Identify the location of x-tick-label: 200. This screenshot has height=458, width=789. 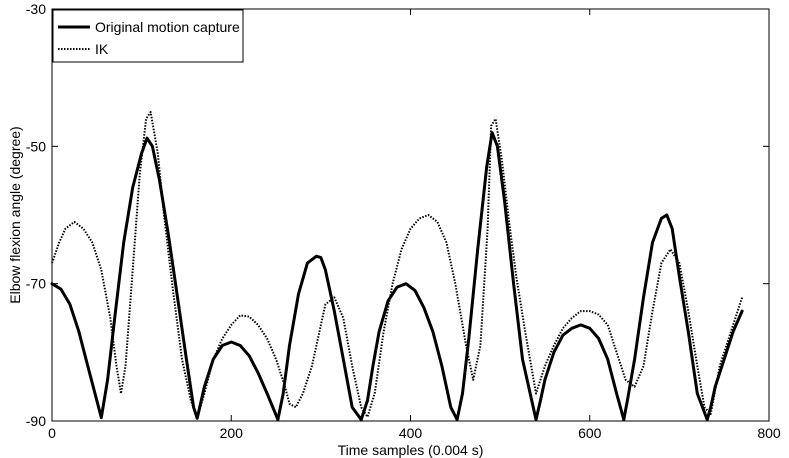
(232, 433).